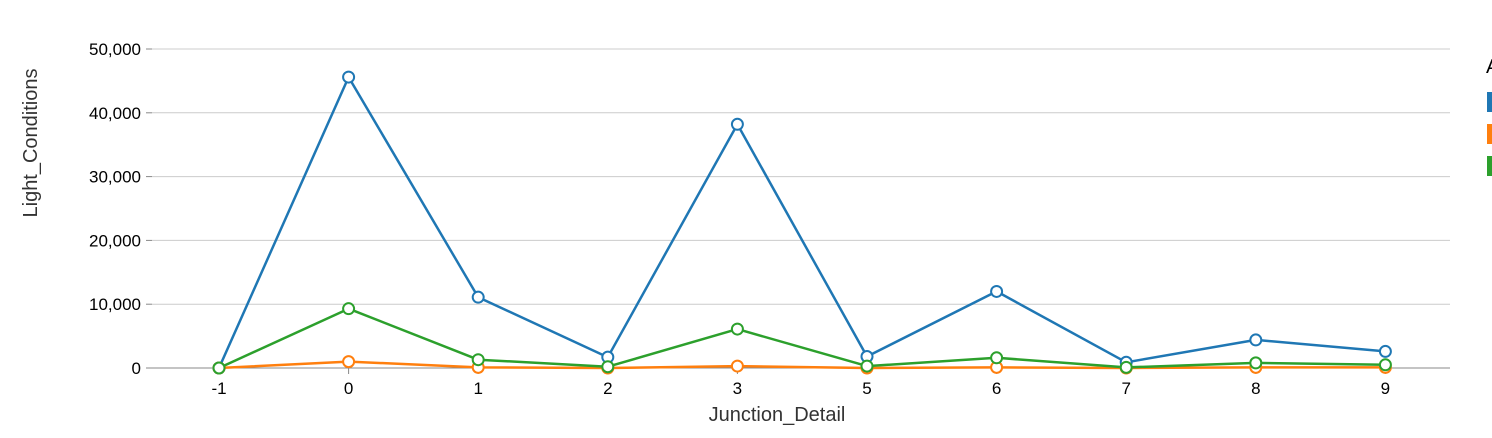 The height and width of the screenshot is (438, 1492). I want to click on y-tick-label: 10,000, so click(115, 304).